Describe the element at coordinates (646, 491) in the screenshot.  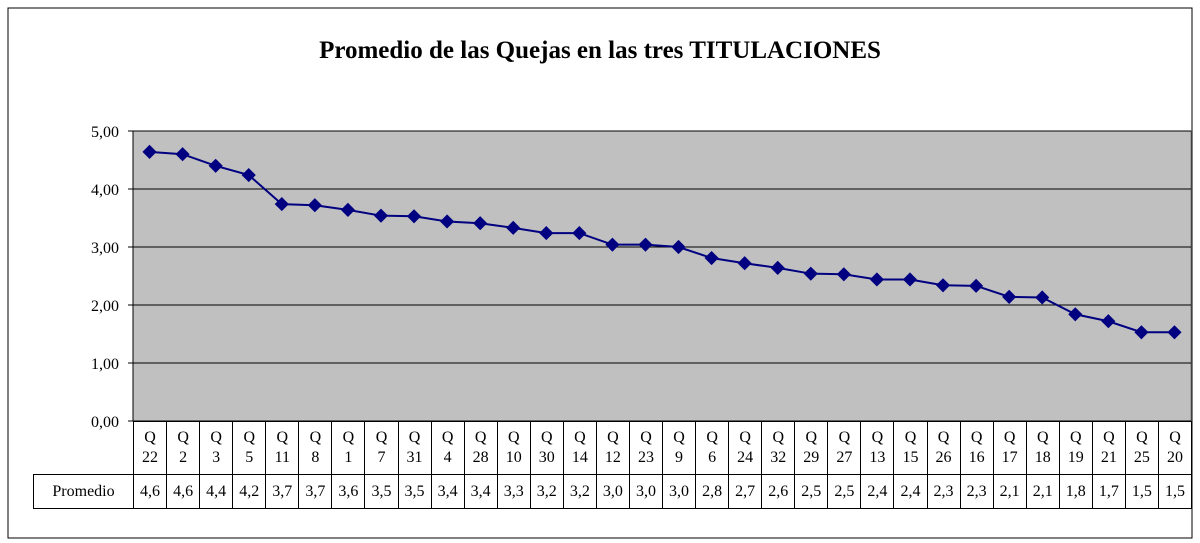
I see `data-label: 3,0` at that location.